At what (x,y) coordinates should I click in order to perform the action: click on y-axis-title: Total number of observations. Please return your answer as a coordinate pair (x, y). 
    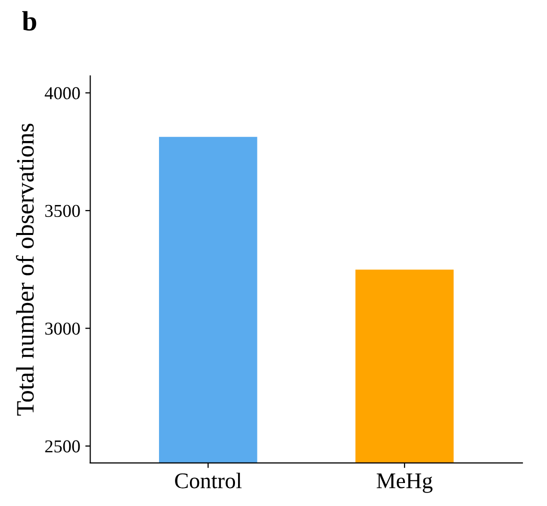
    Looking at the image, I should click on (25, 270).